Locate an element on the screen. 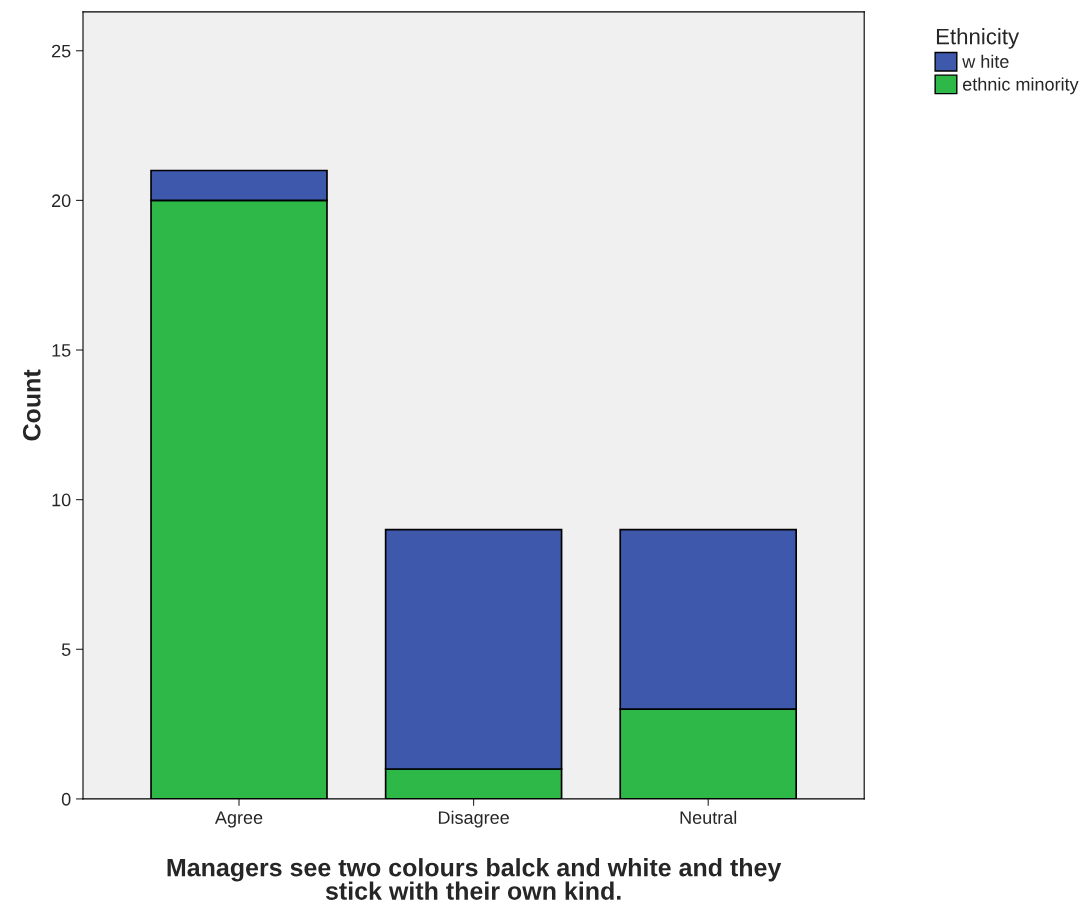 The image size is (1085, 912). y-tick-label: 0 is located at coordinates (66, 799).